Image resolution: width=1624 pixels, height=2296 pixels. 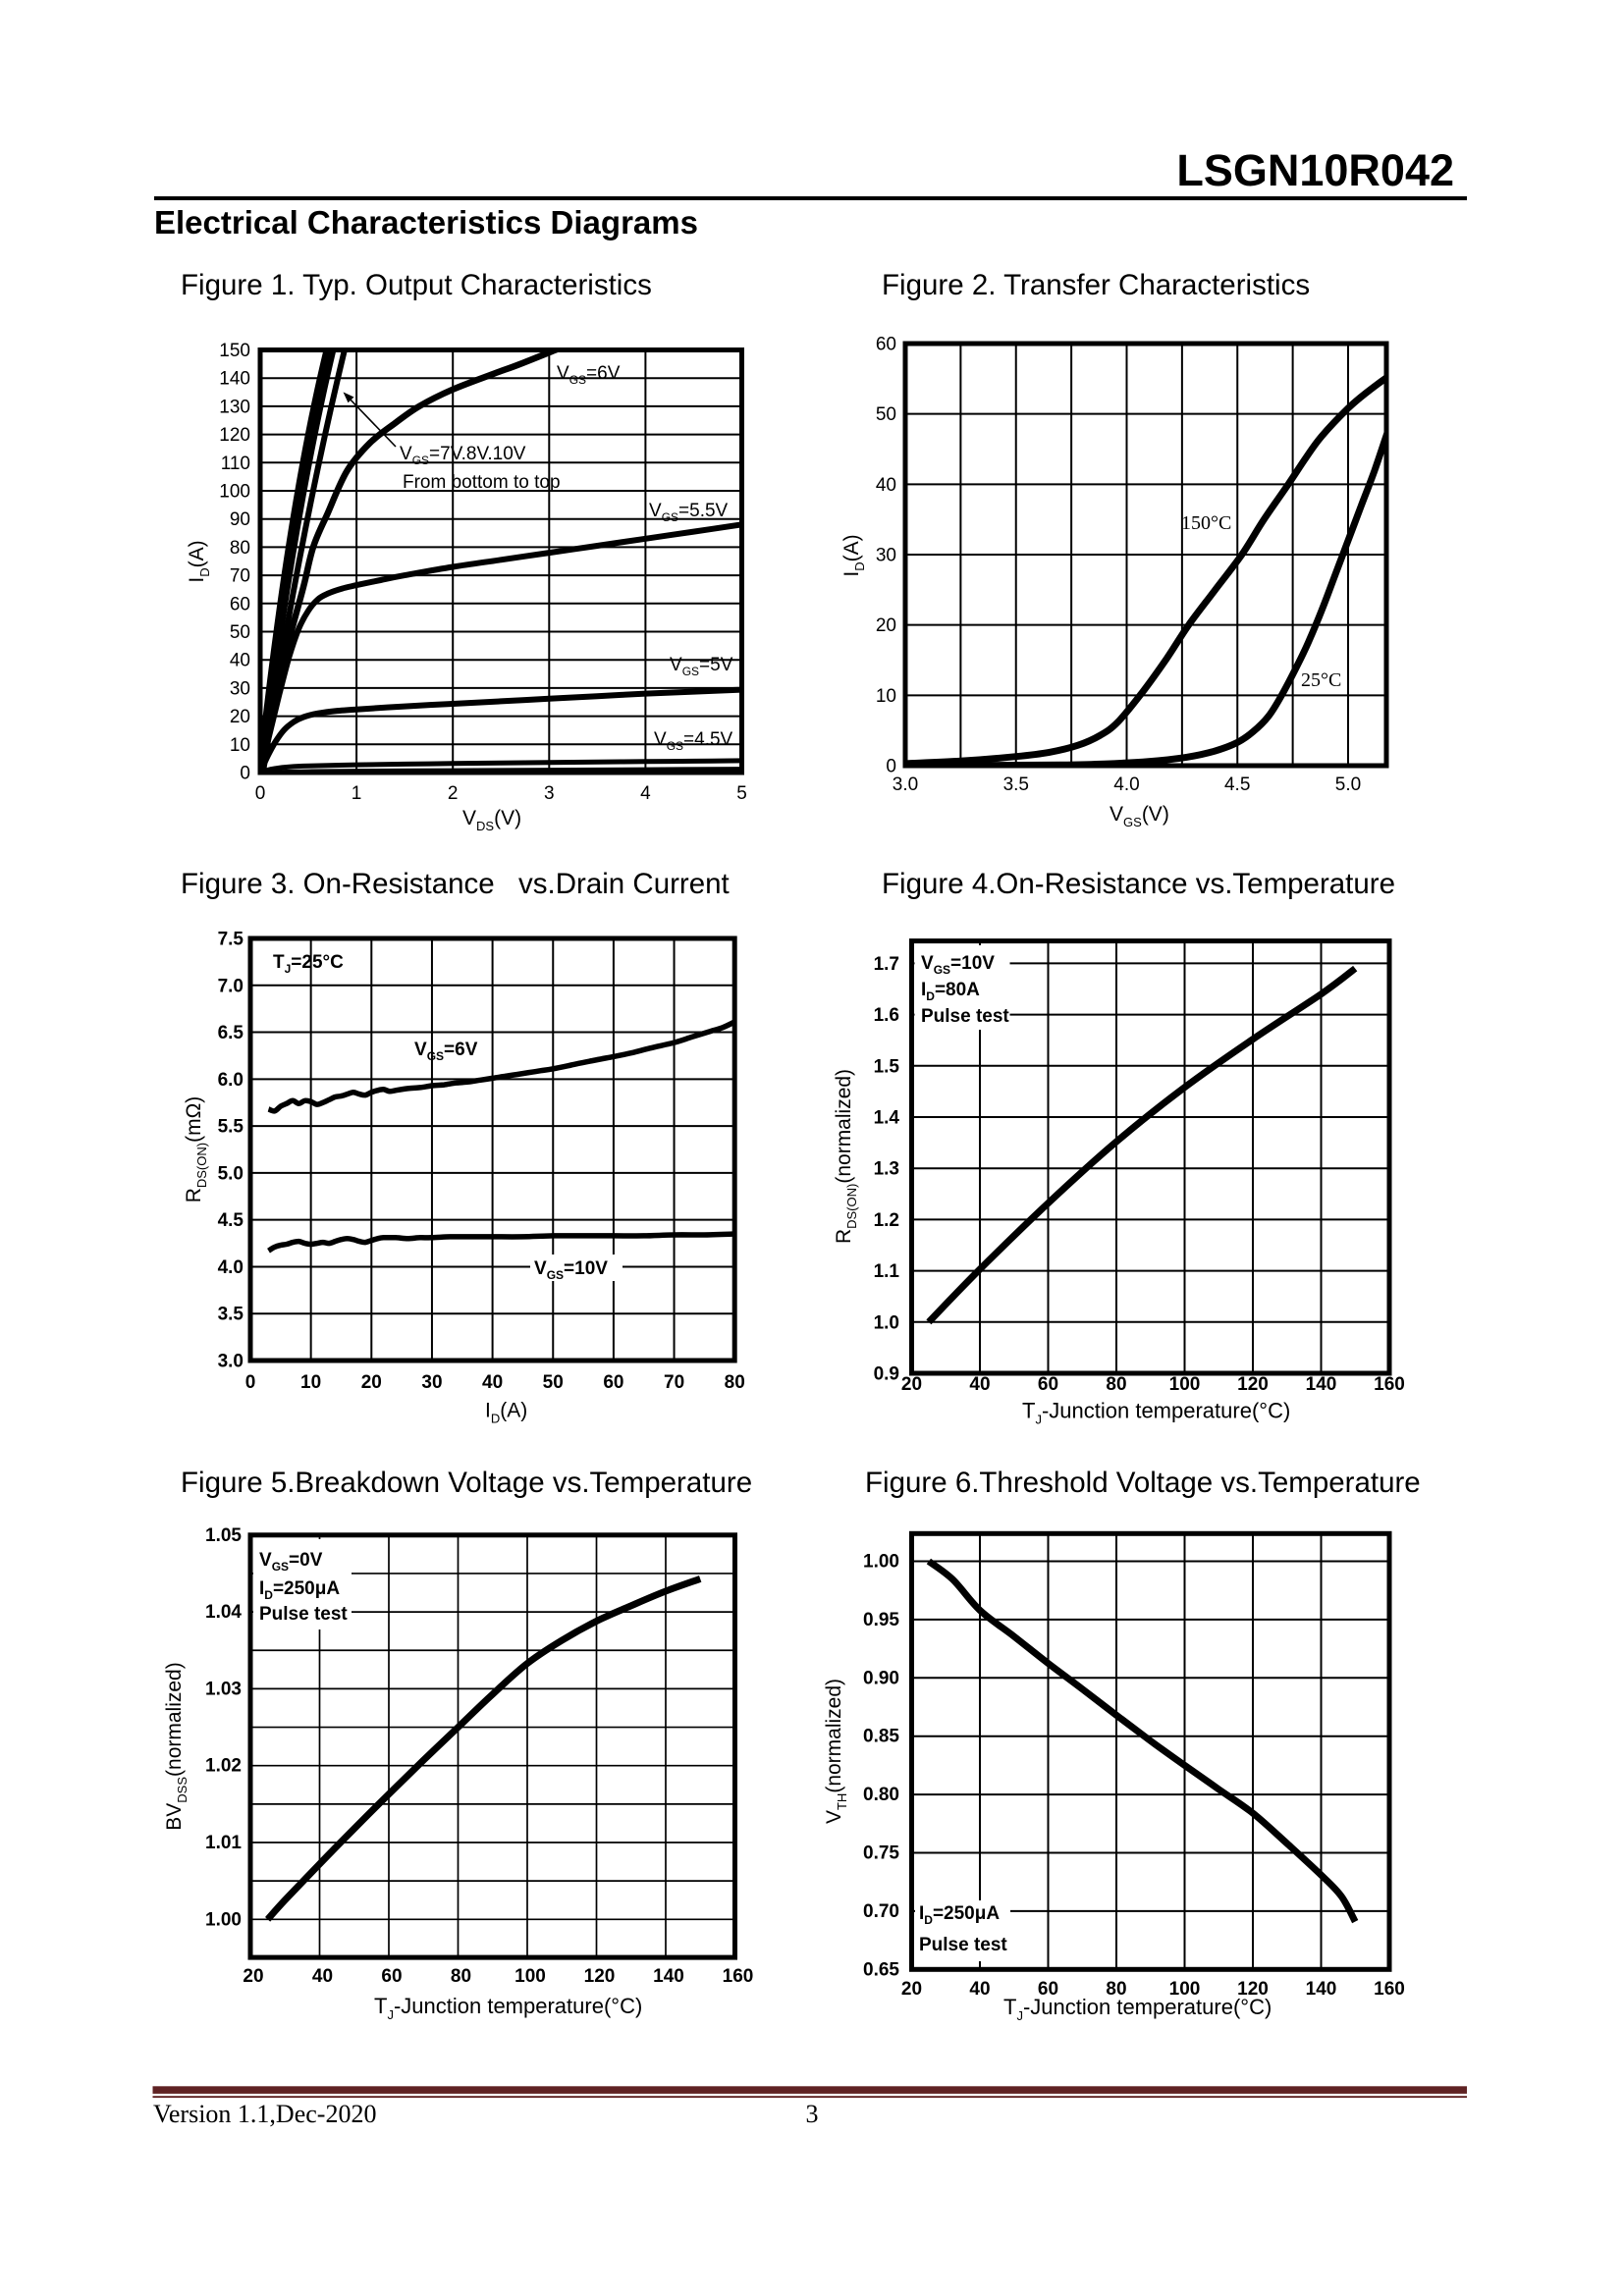 What do you see at coordinates (887, 1118) in the screenshot?
I see `svg-text: 1.4` at bounding box center [887, 1118].